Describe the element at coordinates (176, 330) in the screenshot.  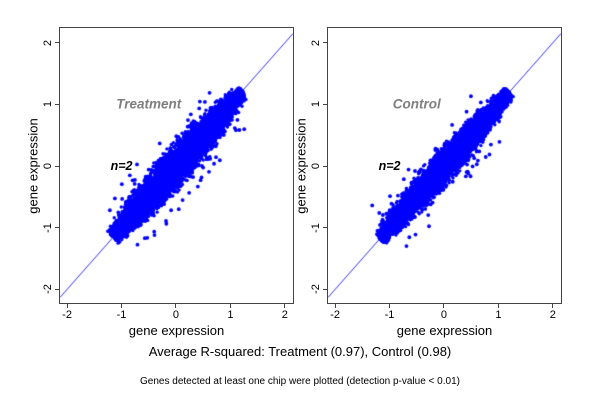
I see `x-axis-title-treatment: gene expression` at that location.